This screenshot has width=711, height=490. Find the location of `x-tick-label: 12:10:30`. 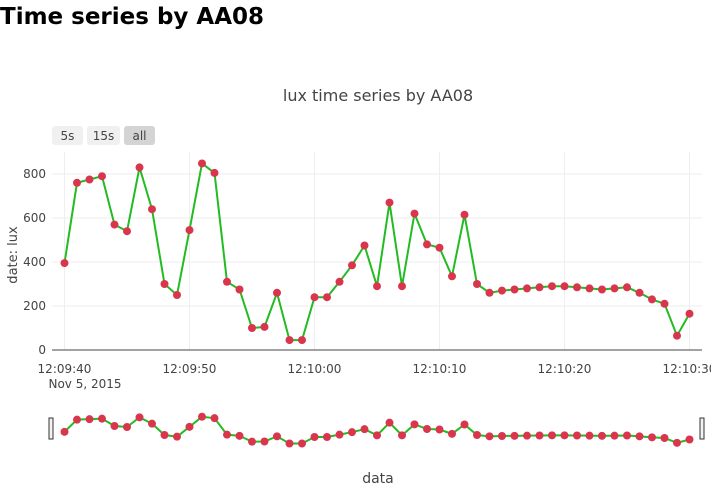

x-tick-label: 12:10:30 is located at coordinates (687, 369).